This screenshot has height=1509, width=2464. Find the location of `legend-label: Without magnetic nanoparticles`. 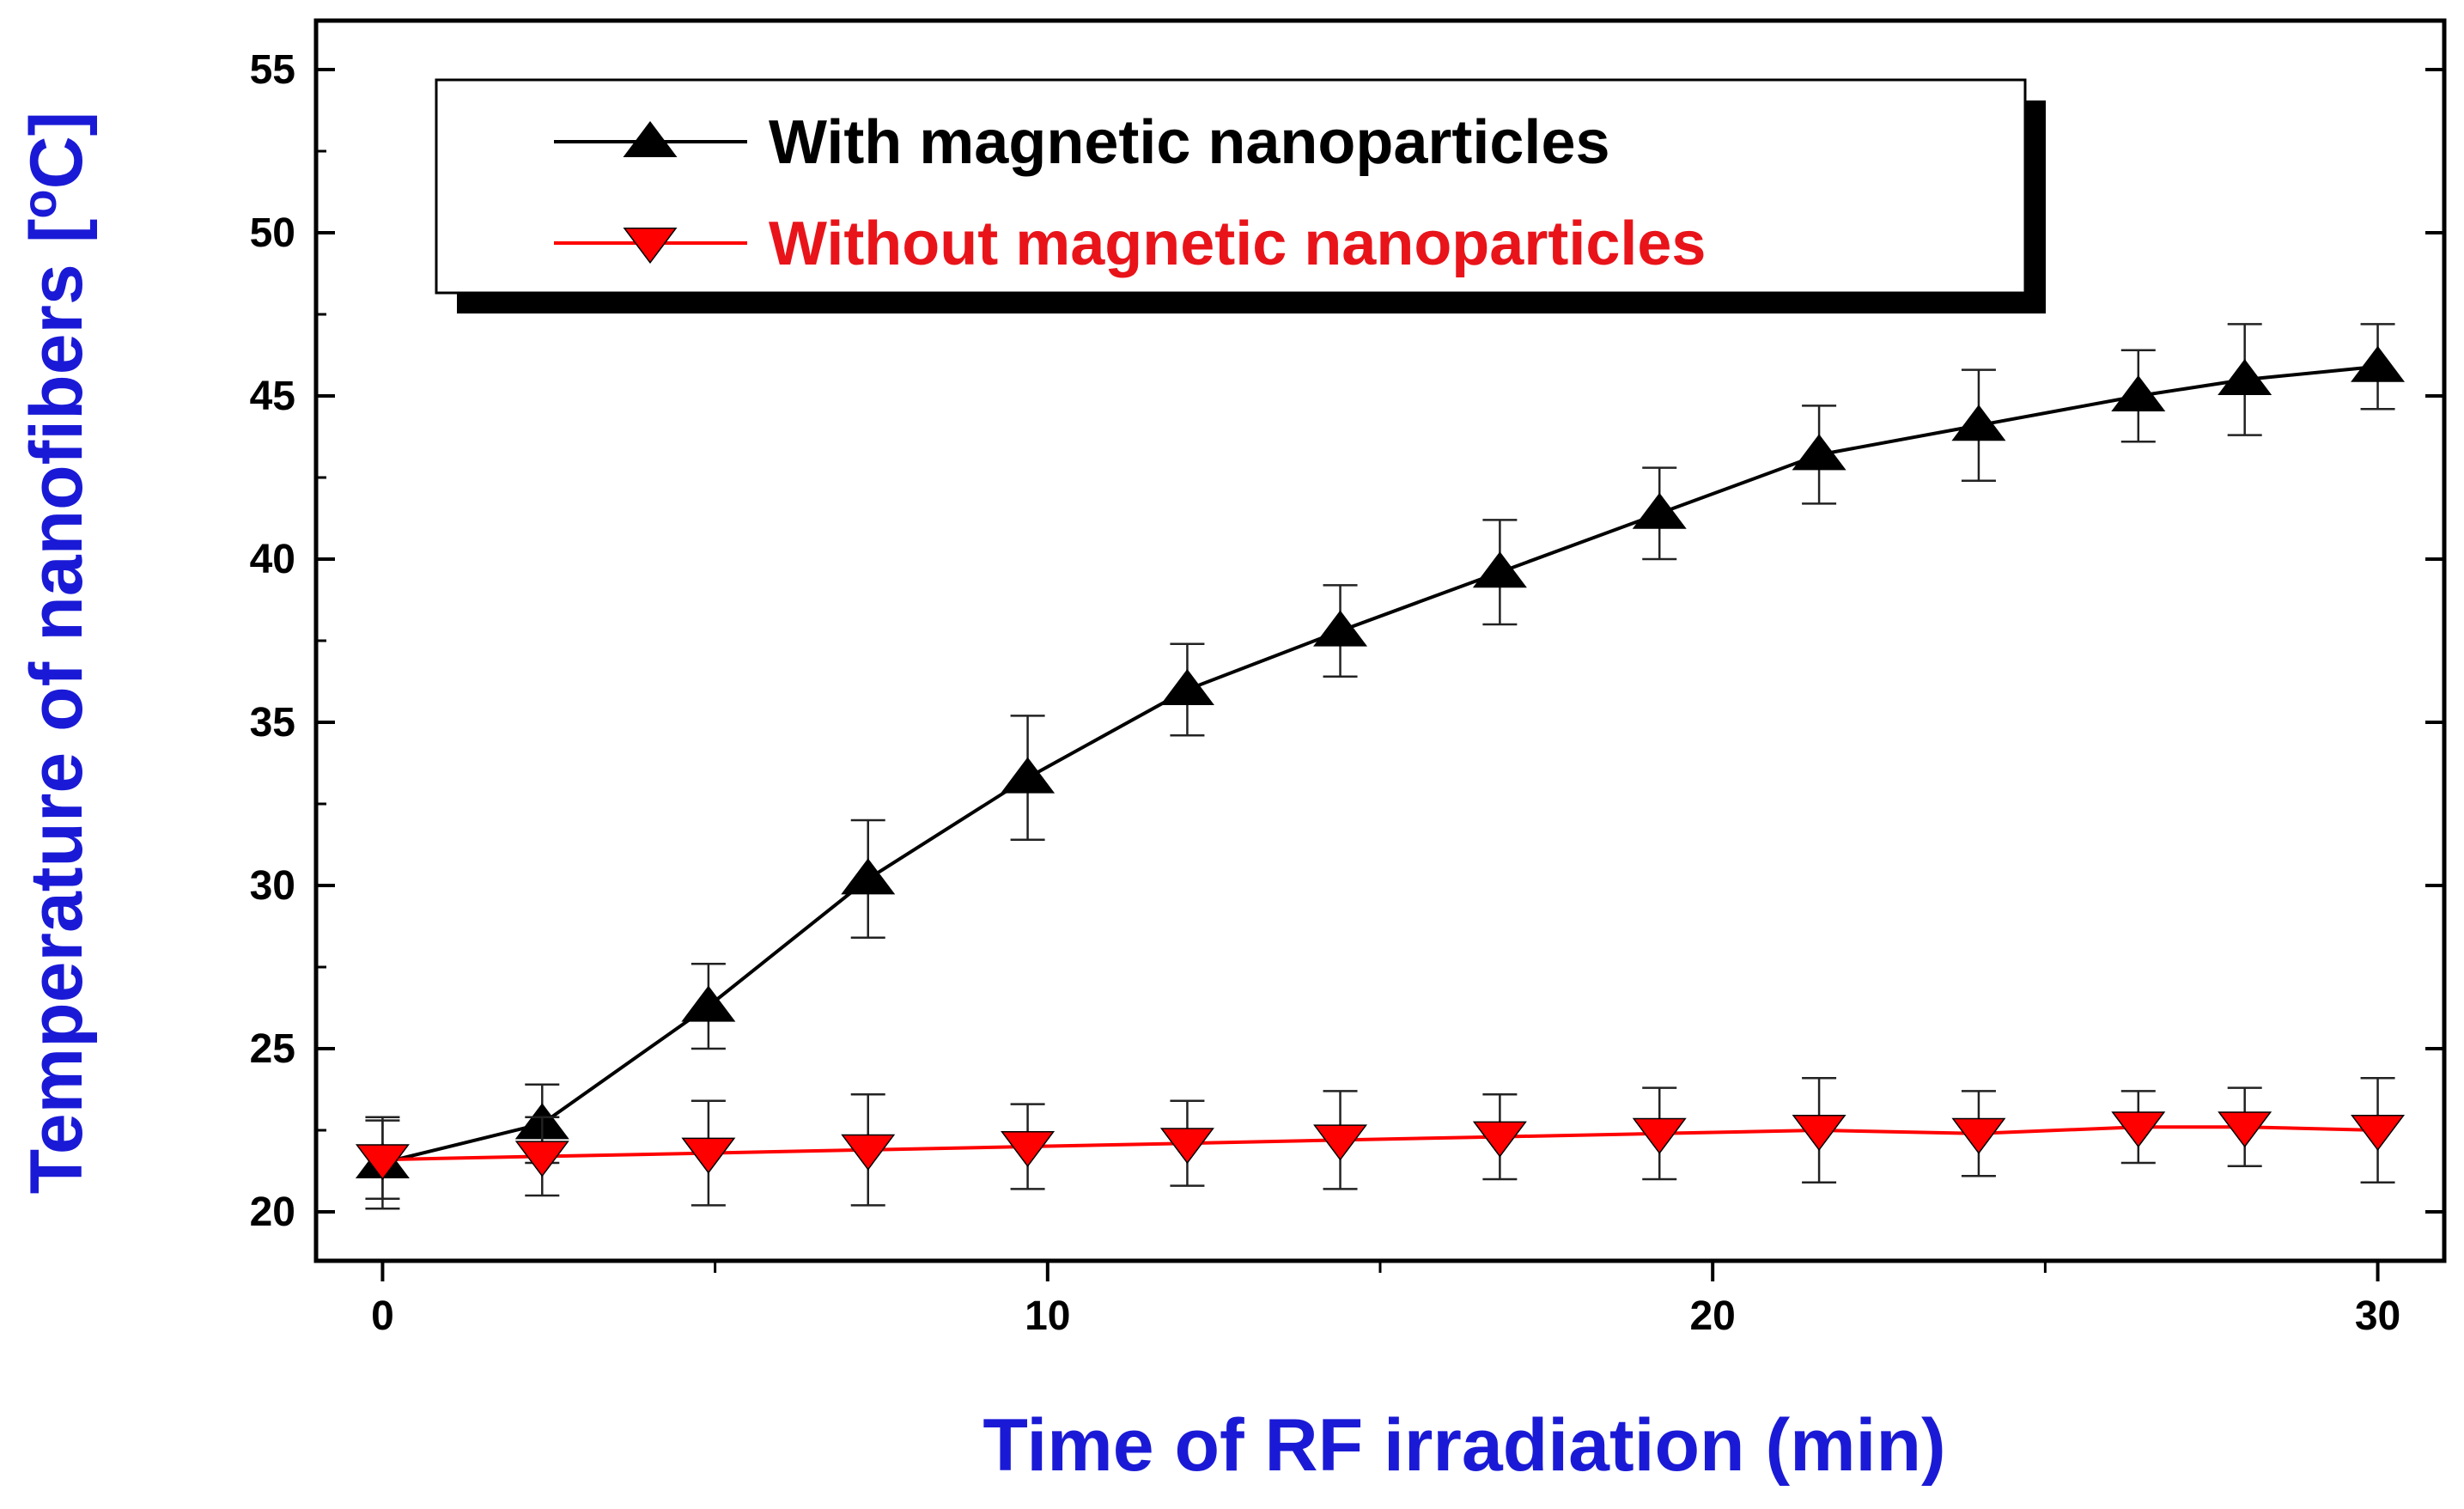

legend-label: Without magnetic nanoparticles is located at coordinates (1237, 244).